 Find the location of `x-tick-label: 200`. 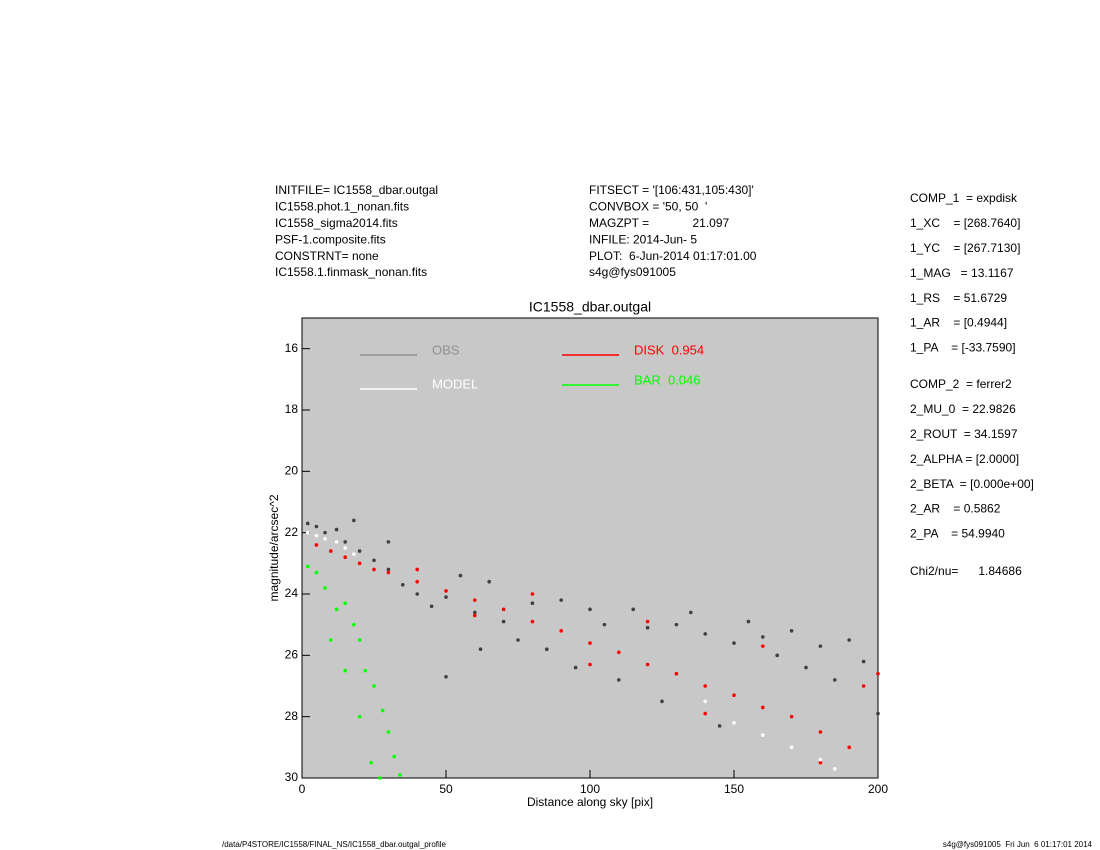

x-tick-label: 200 is located at coordinates (878, 789).